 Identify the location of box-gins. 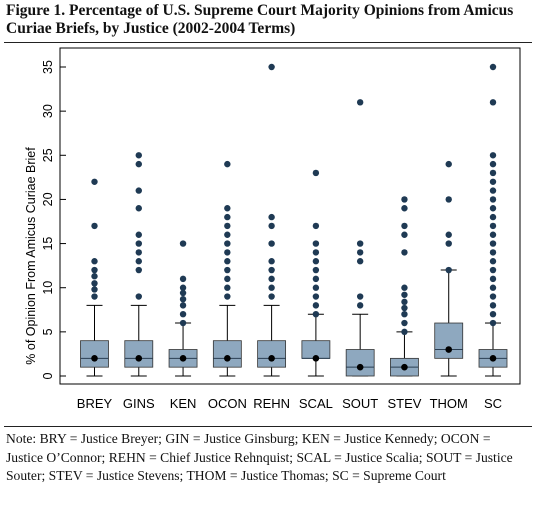
(139, 264).